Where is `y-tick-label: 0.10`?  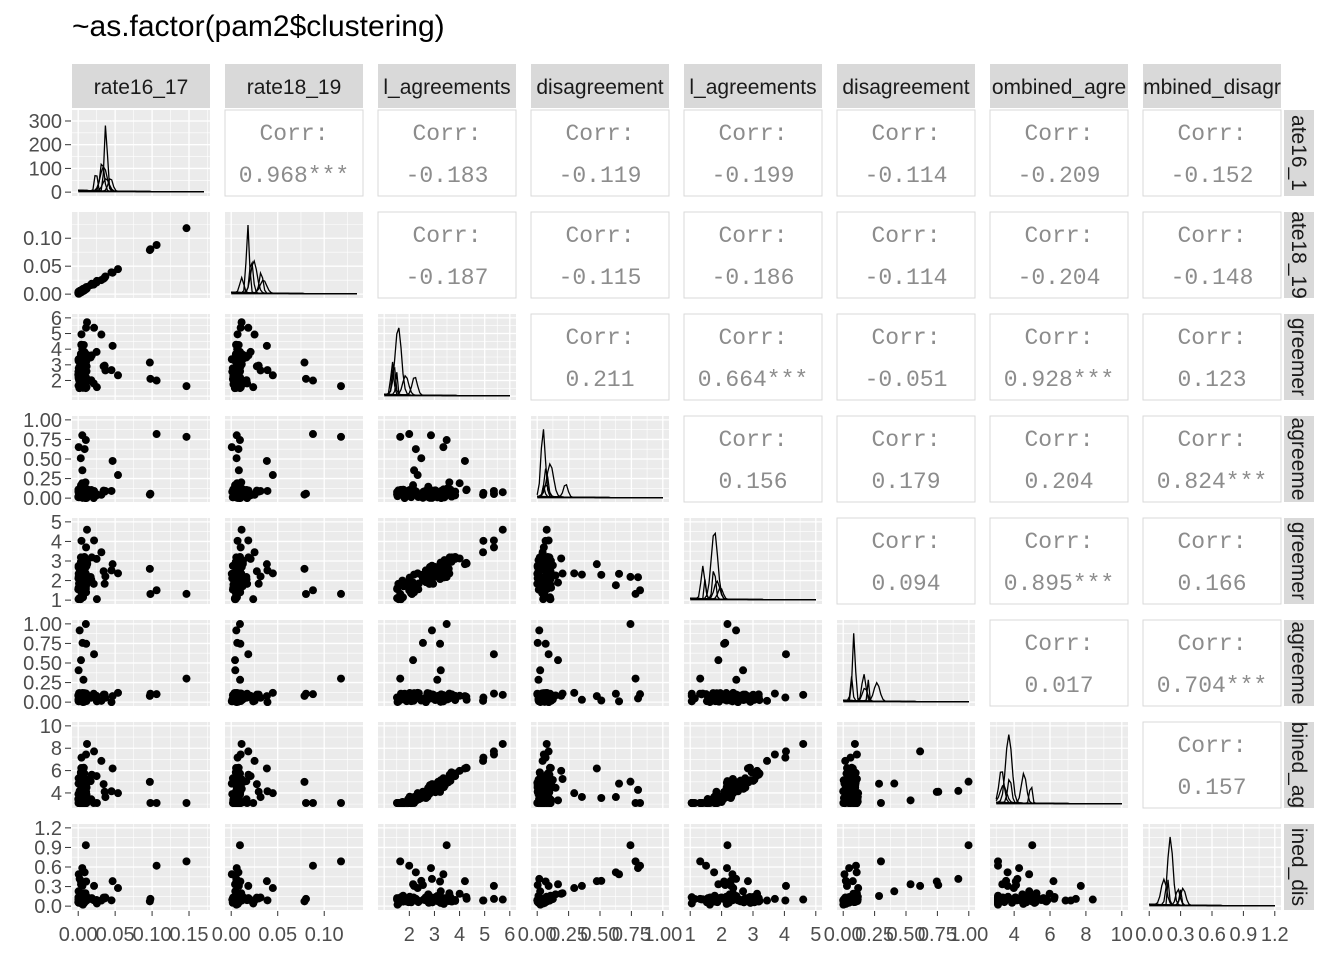
y-tick-label: 0.10 is located at coordinates (42, 239).